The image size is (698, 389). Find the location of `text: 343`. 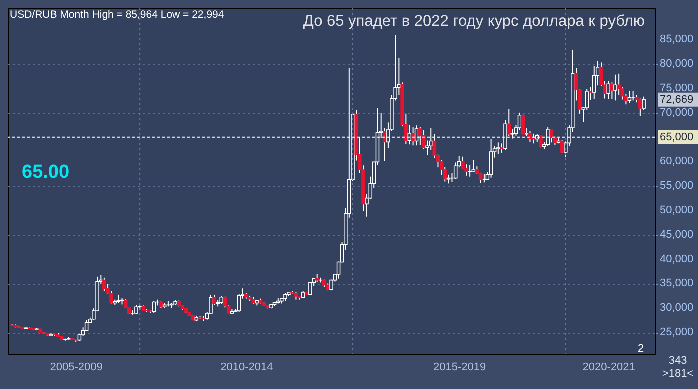

text: 343 is located at coordinates (678, 361).